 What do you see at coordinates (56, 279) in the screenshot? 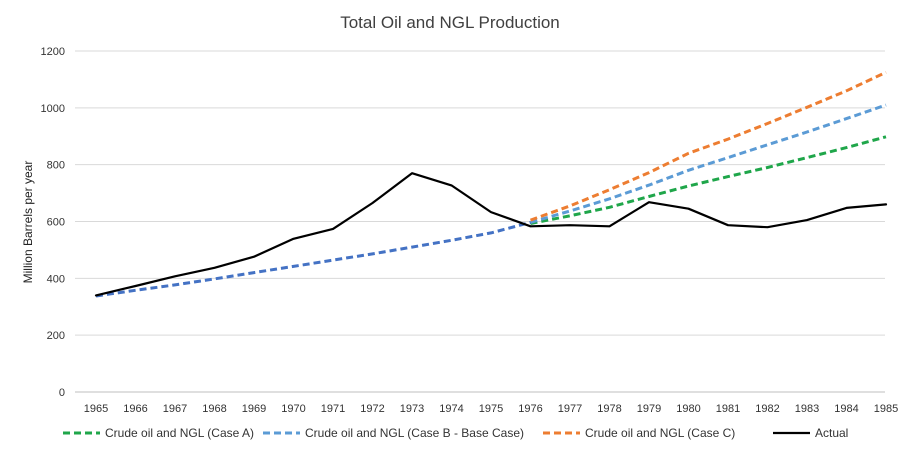
I see `y-tick-label: 400` at bounding box center [56, 279].